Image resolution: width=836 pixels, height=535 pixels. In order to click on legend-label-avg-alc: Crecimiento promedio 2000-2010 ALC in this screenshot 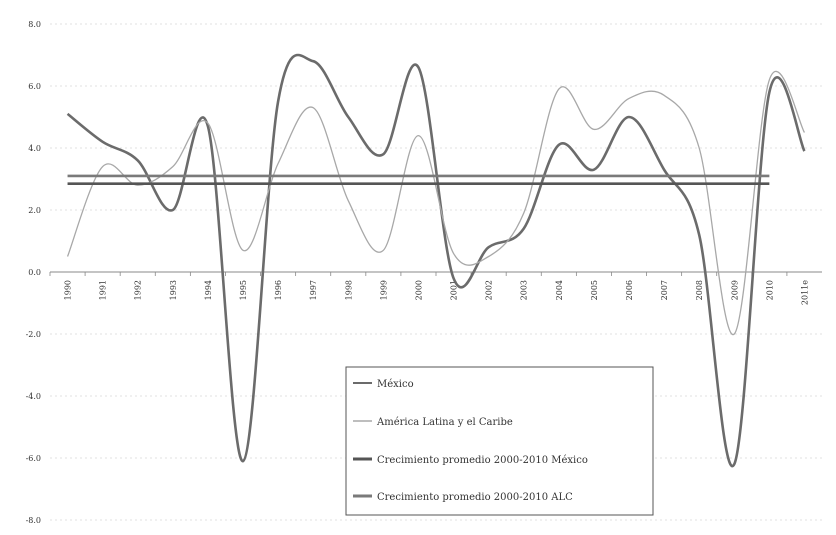, I will do `click(475, 497)`.